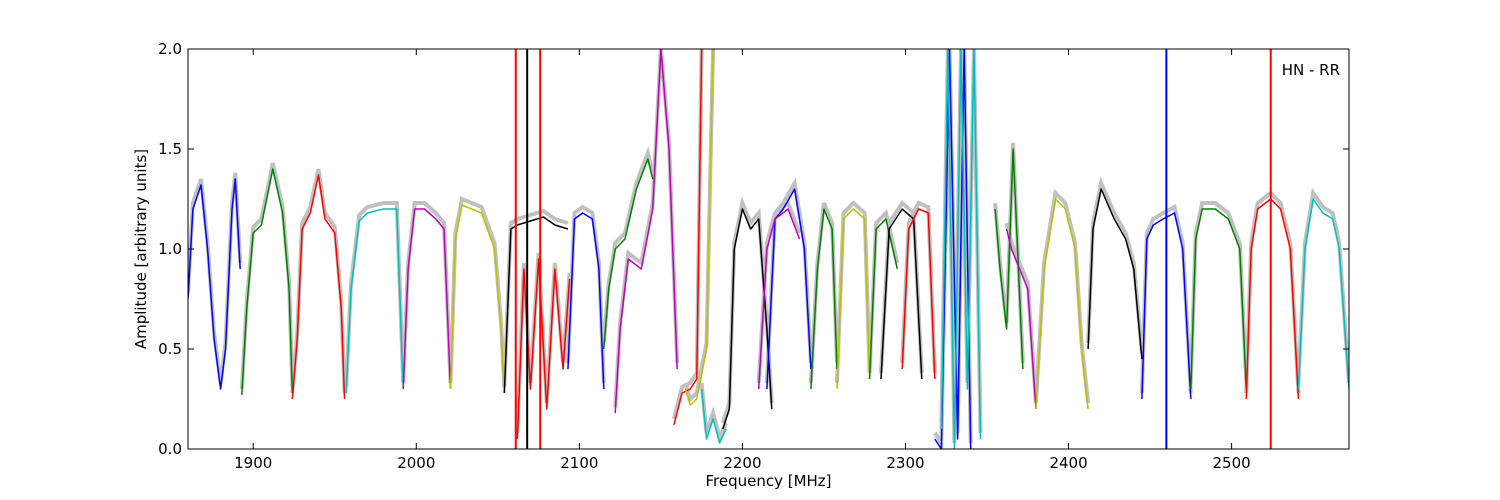 The height and width of the screenshot is (500, 1500). What do you see at coordinates (170, 349) in the screenshot?
I see `y-tick-label: 0.5` at bounding box center [170, 349].